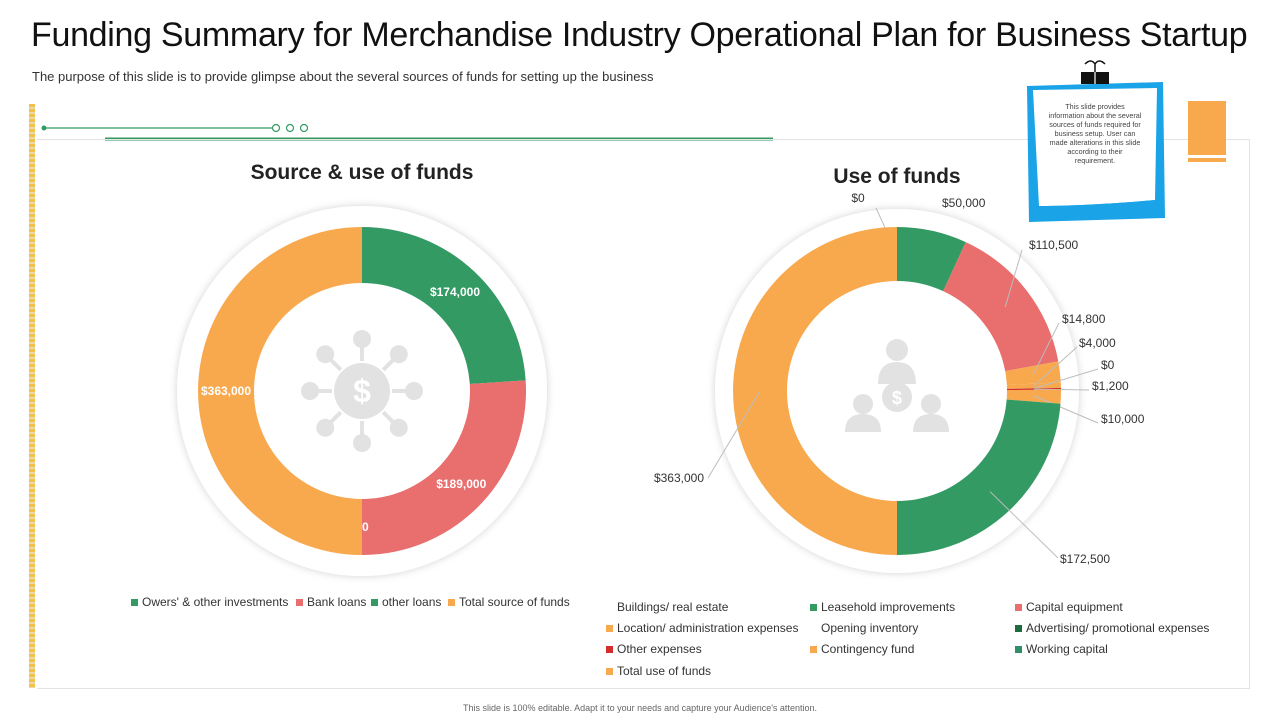 The width and height of the screenshot is (1280, 720). What do you see at coordinates (896, 176) in the screenshot?
I see `chart2-title: Use of funds` at bounding box center [896, 176].